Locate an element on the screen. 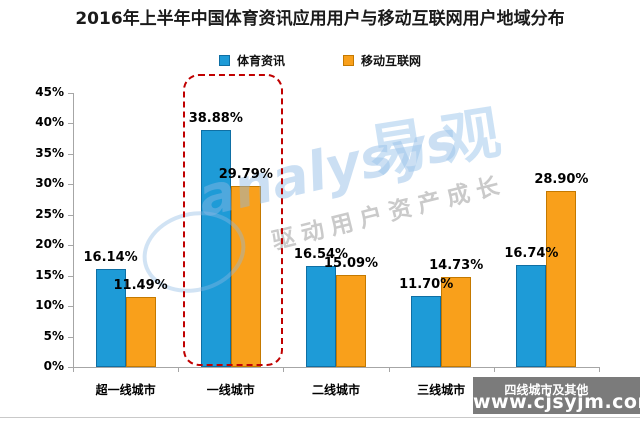  y-axis-tick-label: 5% is located at coordinates (53, 335).